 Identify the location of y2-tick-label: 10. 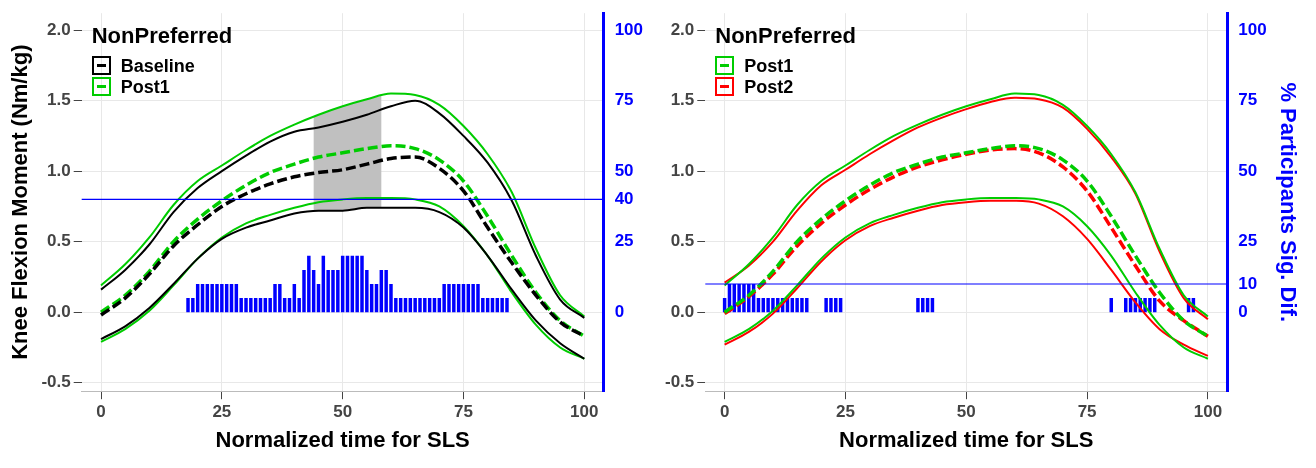
(1248, 283).